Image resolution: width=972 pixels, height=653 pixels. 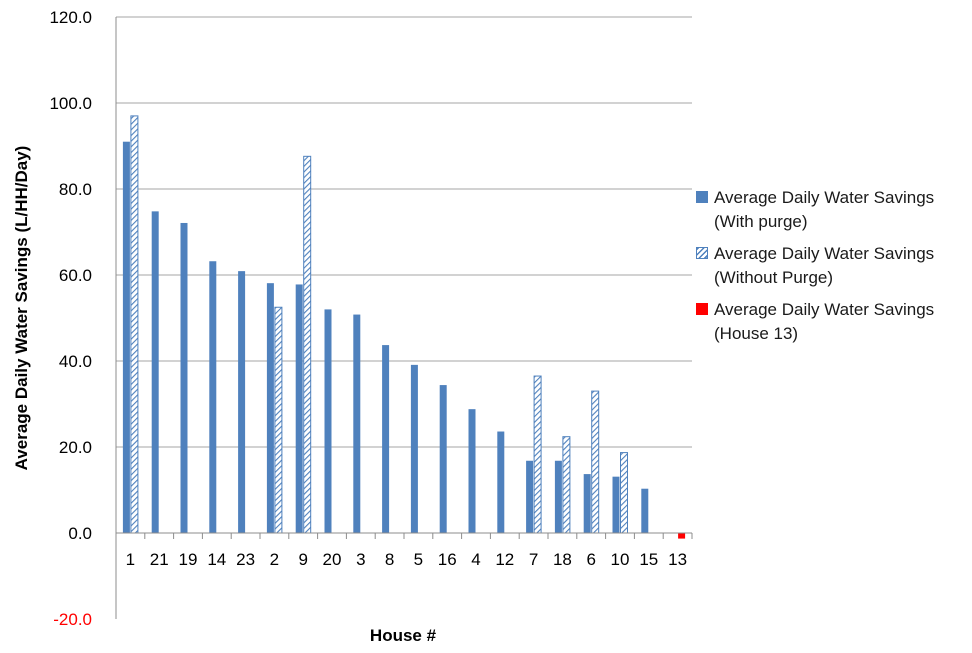 I want to click on y-tick-label: 40.0, so click(x=75, y=361).